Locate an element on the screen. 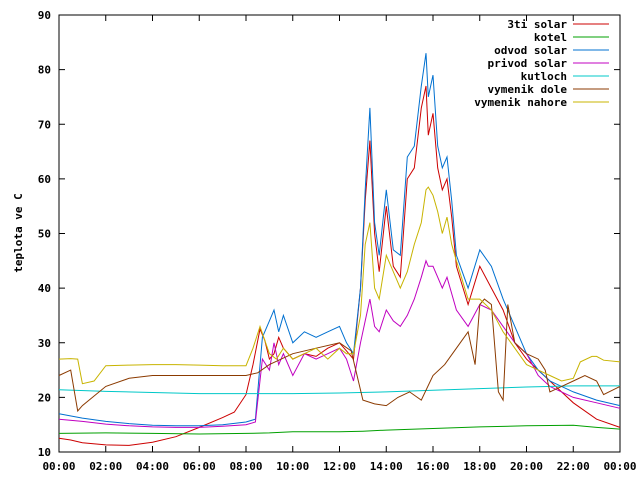 The width and height of the screenshot is (640, 480). y-tick-label: 70 is located at coordinates (44, 124).